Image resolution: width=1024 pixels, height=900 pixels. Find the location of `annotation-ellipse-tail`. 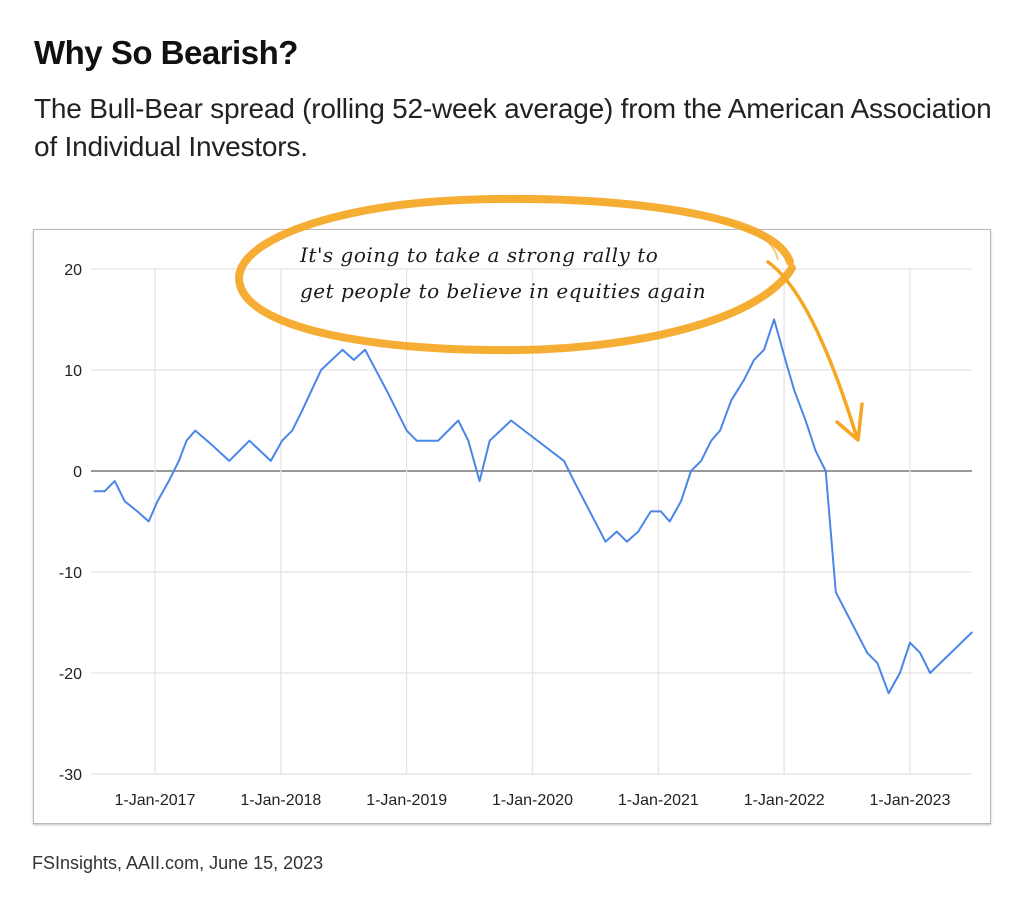

annotation-ellipse-tail is located at coordinates (749, 241).